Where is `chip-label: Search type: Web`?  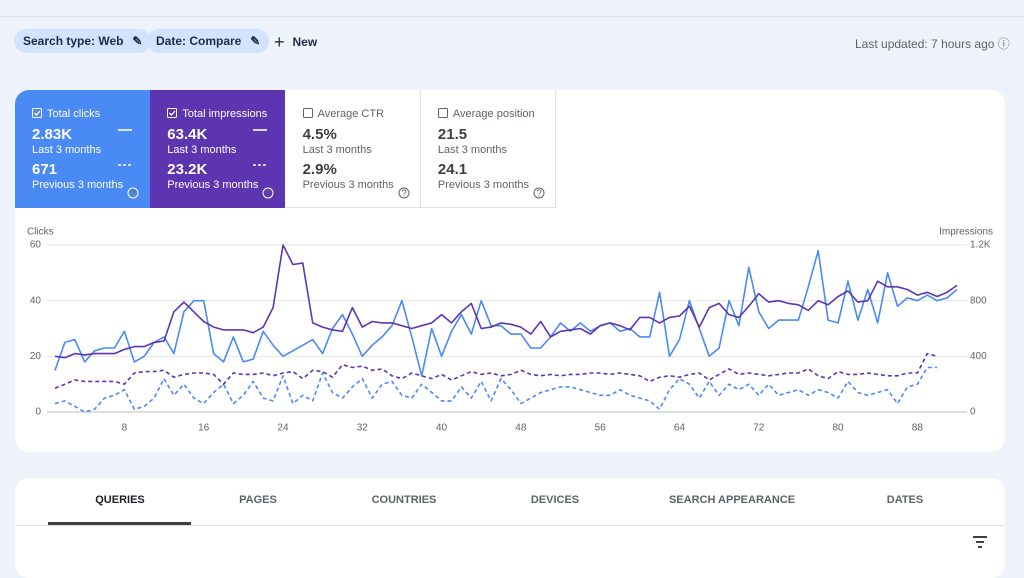 chip-label: Search type: Web is located at coordinates (73, 41).